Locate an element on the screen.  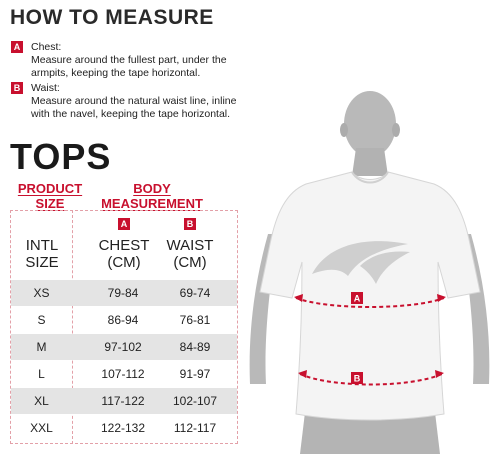
waist-cell: 84-89 is located at coordinates (195, 347).